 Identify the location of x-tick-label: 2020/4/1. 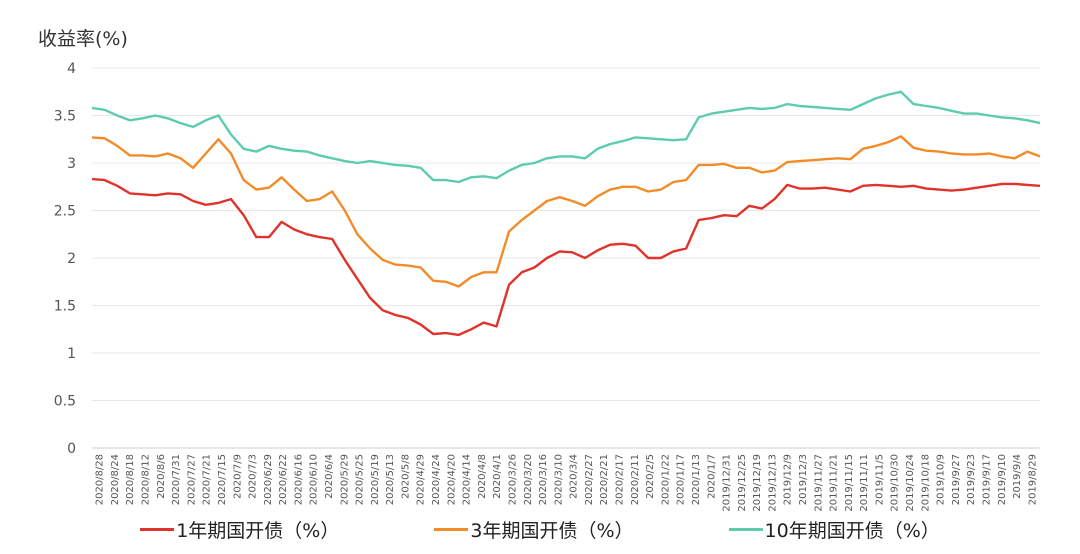
(497, 476).